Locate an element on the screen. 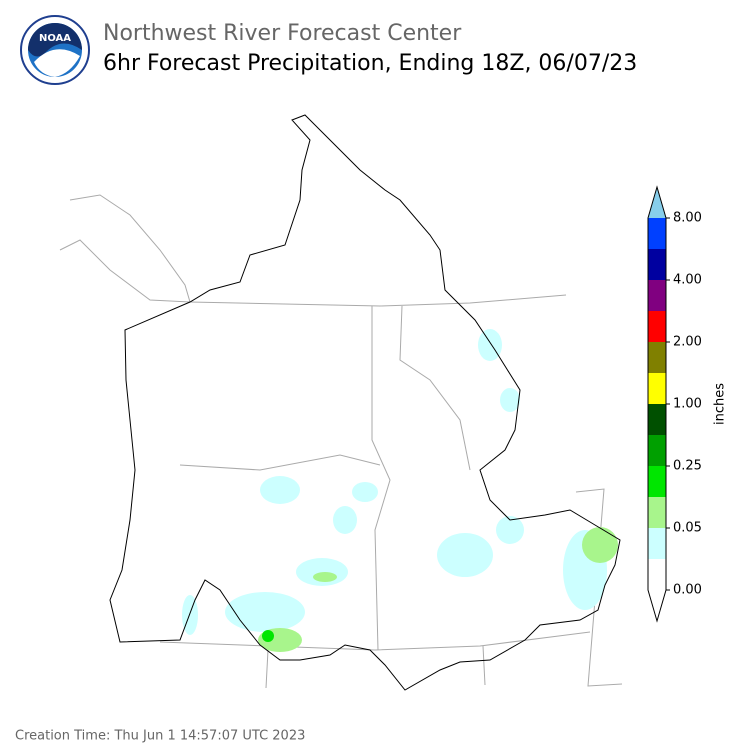 This screenshot has height=756, width=756. colorbar-tick-label: 0.05 is located at coordinates (687, 528).